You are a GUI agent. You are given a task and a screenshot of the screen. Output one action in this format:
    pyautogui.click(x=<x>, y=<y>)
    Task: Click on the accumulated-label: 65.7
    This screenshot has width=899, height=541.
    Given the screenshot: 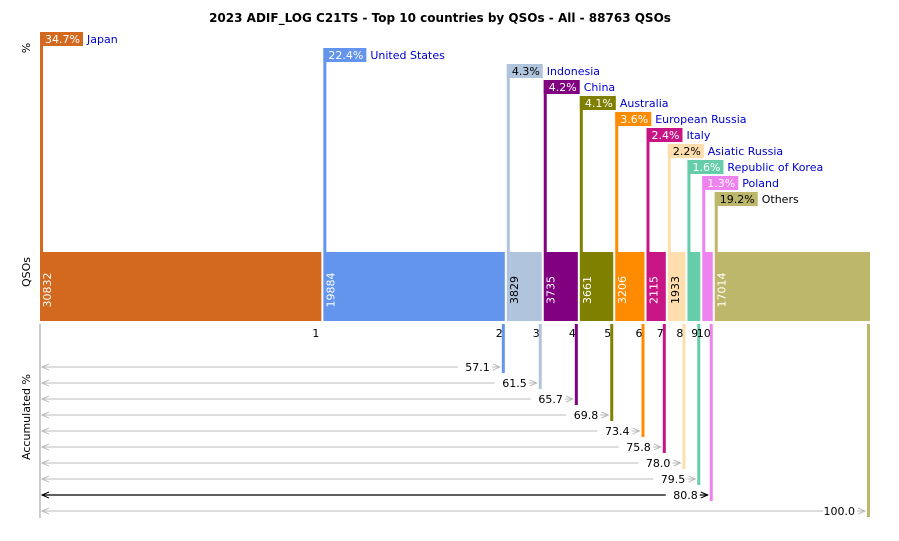 What is the action you would take?
    pyautogui.click(x=550, y=399)
    